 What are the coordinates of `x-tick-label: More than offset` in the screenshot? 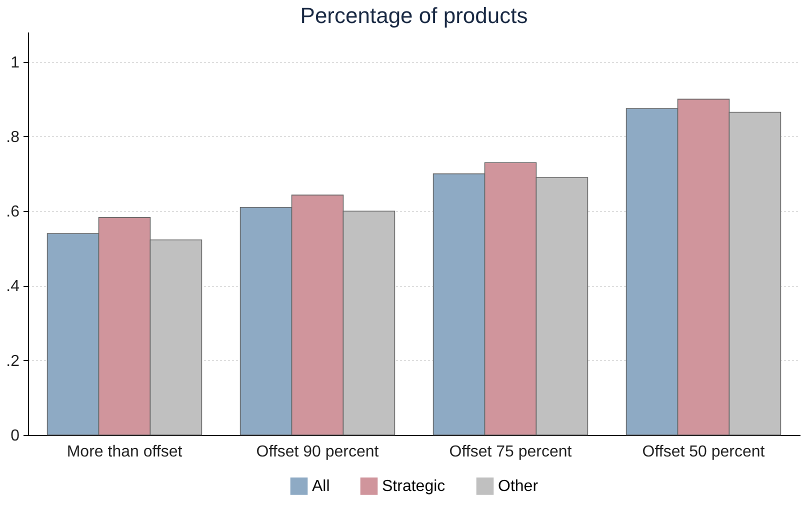 It's located at (124, 452).